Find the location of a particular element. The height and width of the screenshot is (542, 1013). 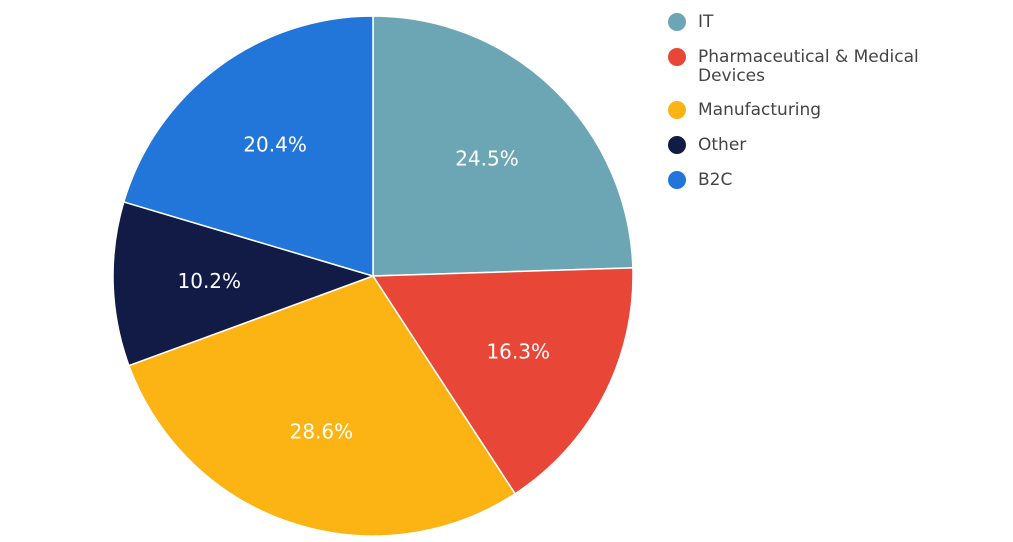

legend-item-b2c: B2C is located at coordinates (700, 180).